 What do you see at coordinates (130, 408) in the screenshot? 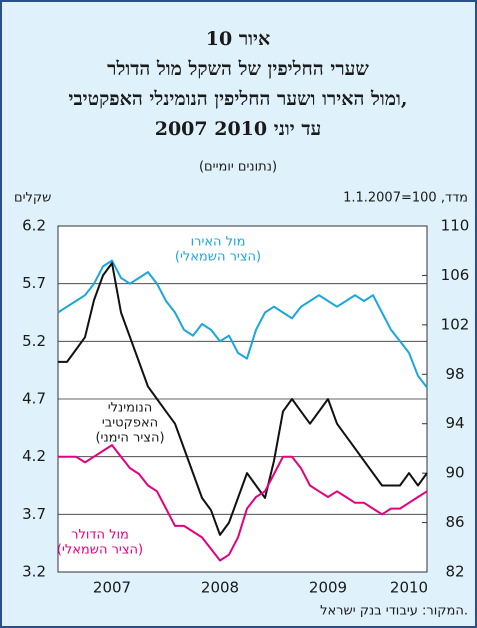
I see `series-label: הנומינלי` at bounding box center [130, 408].